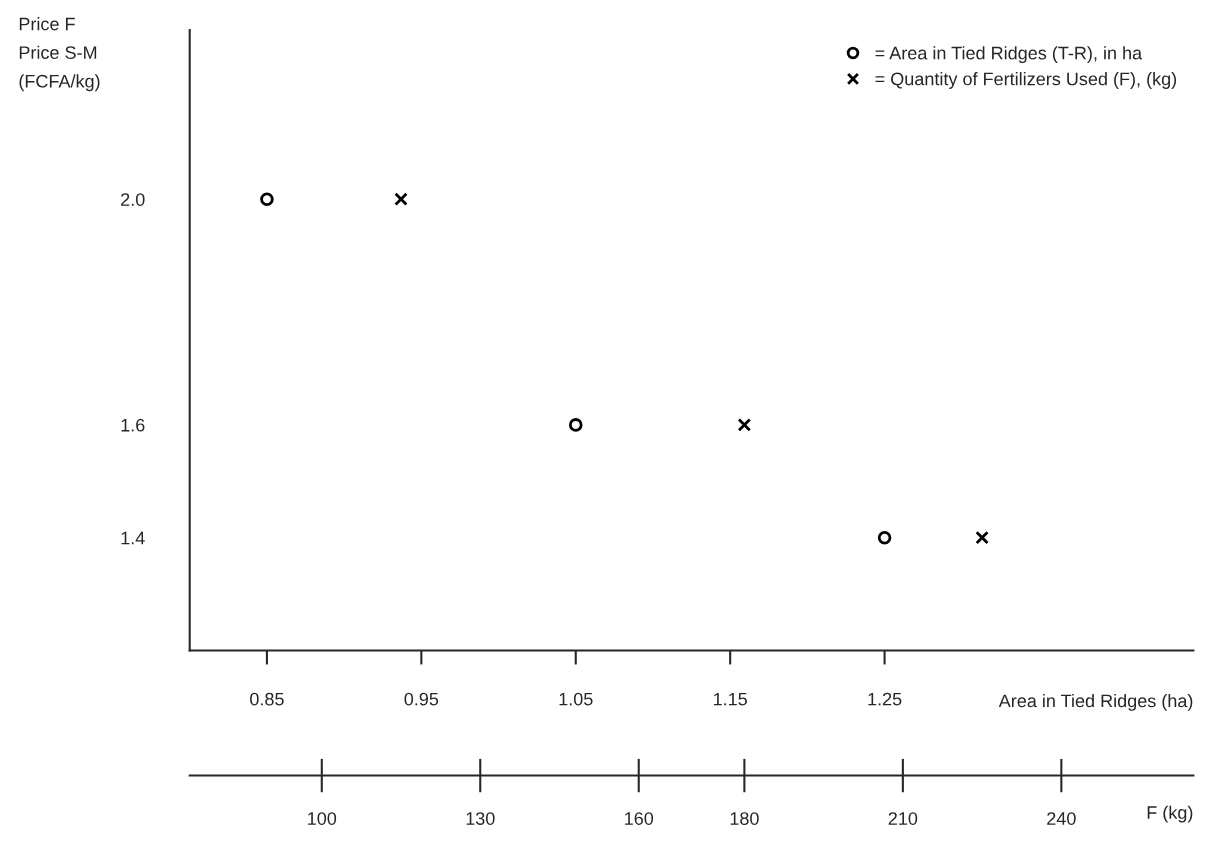  Describe the element at coordinates (903, 818) in the screenshot. I see `x2-tick-label: 210` at that location.